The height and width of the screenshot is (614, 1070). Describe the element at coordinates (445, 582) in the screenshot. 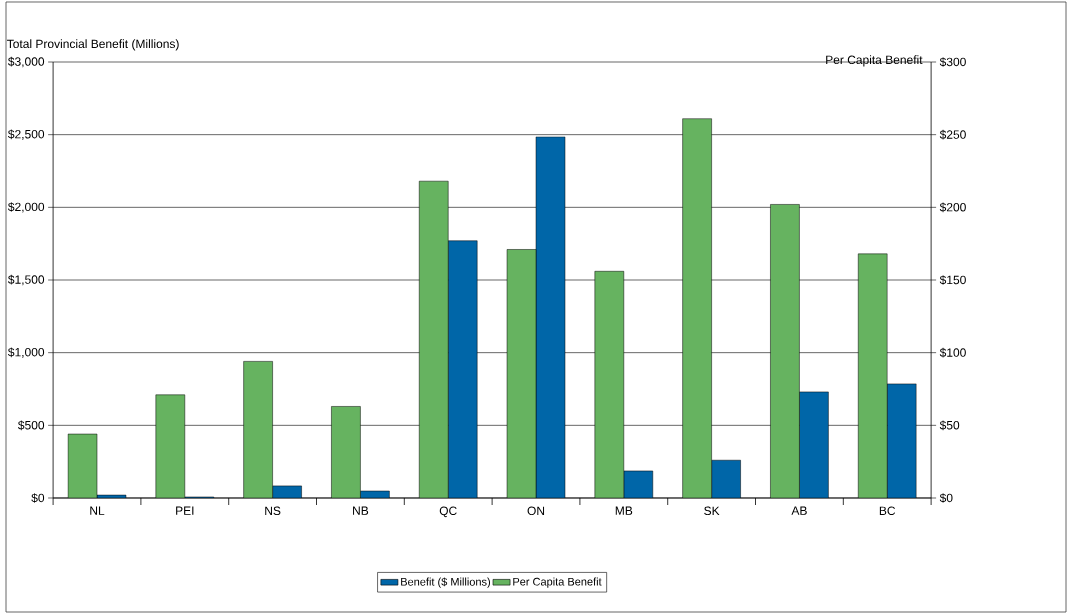

I see `legend-label: Benefit ($ Millions)` at that location.